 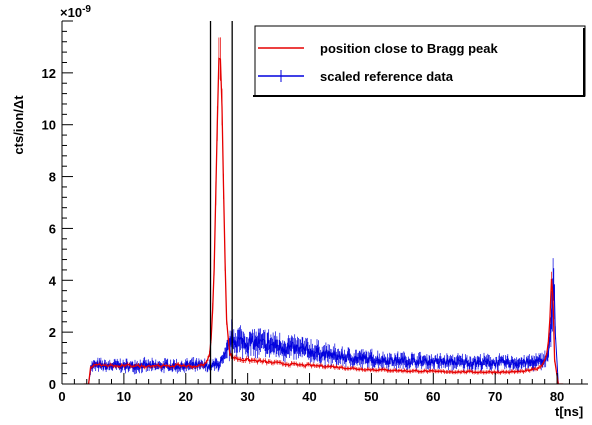 I want to click on y-exponent-base: ×10, so click(x=71, y=12).